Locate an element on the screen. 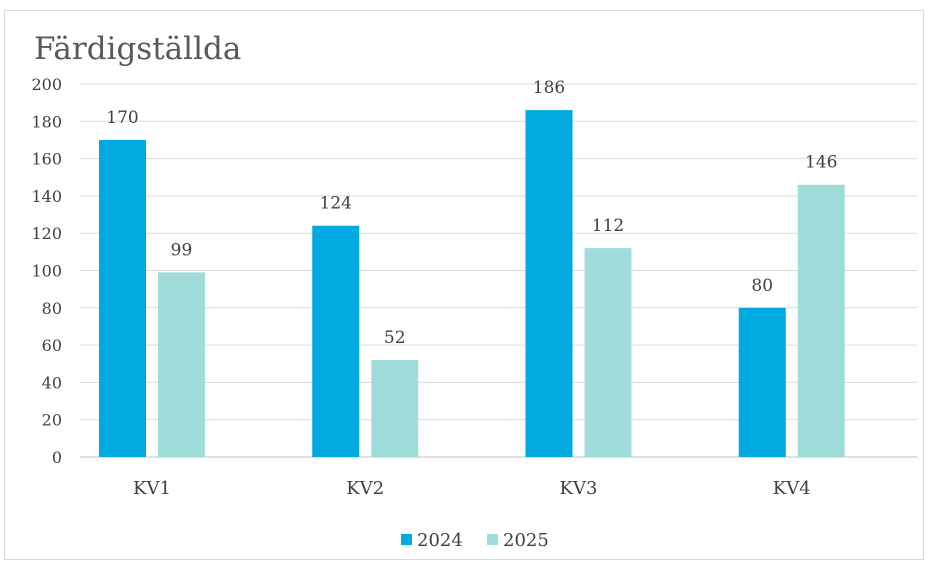  bar-2024-KV4 is located at coordinates (762, 382).